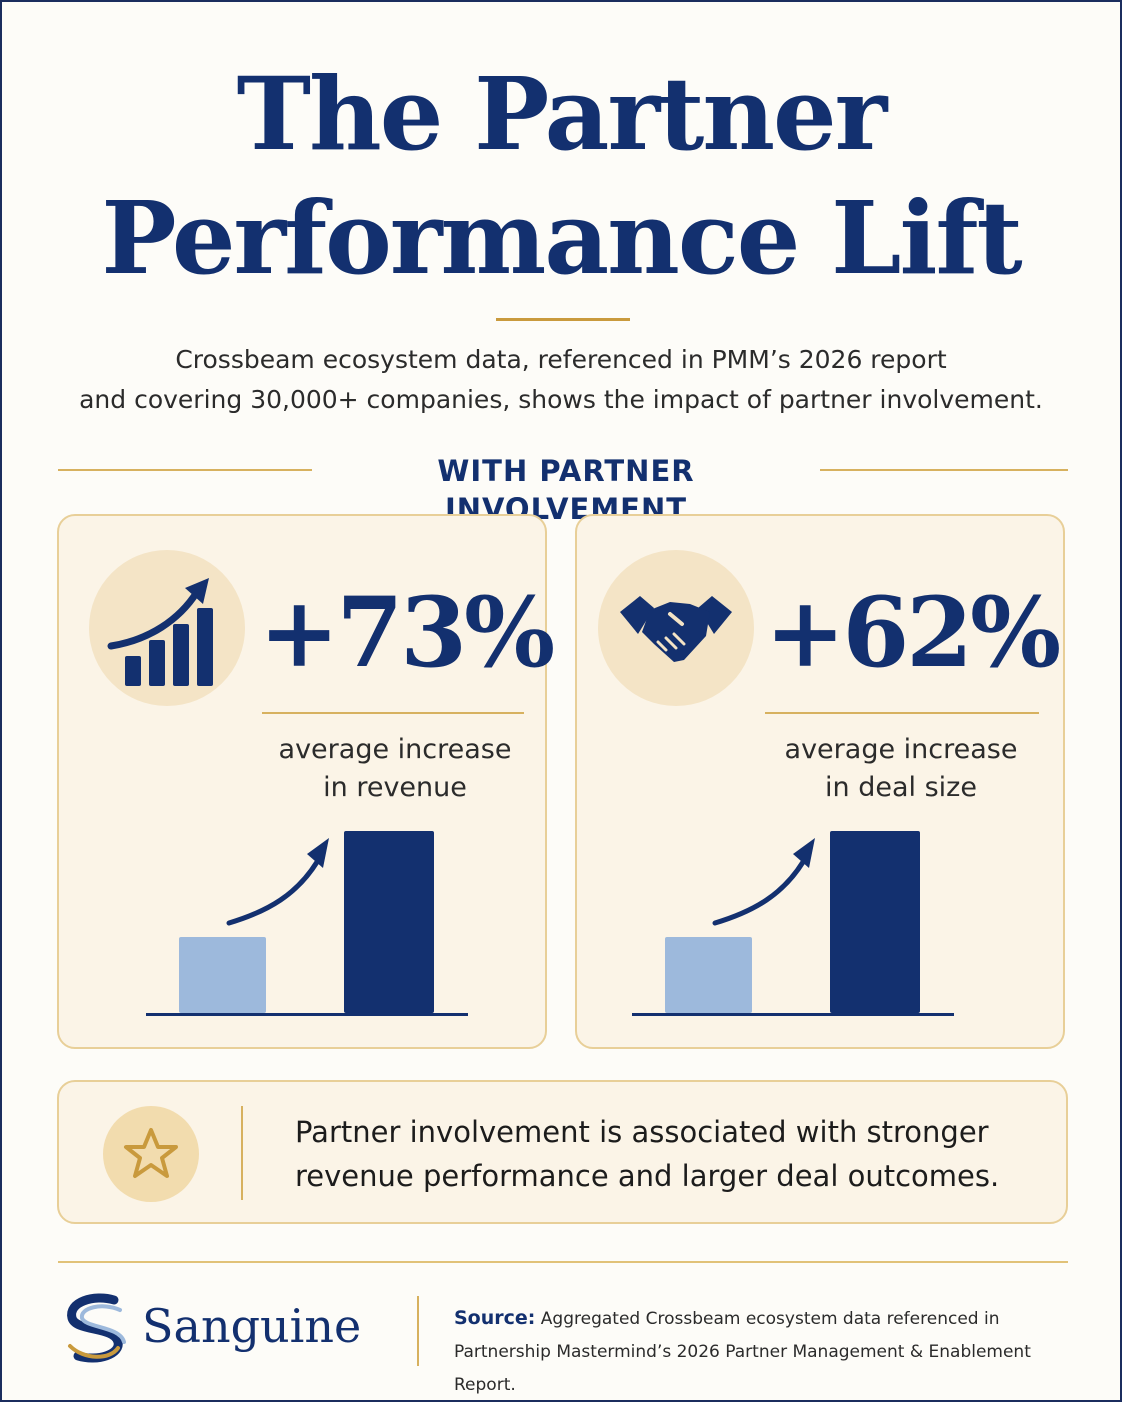  What do you see at coordinates (495, 1318) in the screenshot?
I see `source-label: Source:` at bounding box center [495, 1318].